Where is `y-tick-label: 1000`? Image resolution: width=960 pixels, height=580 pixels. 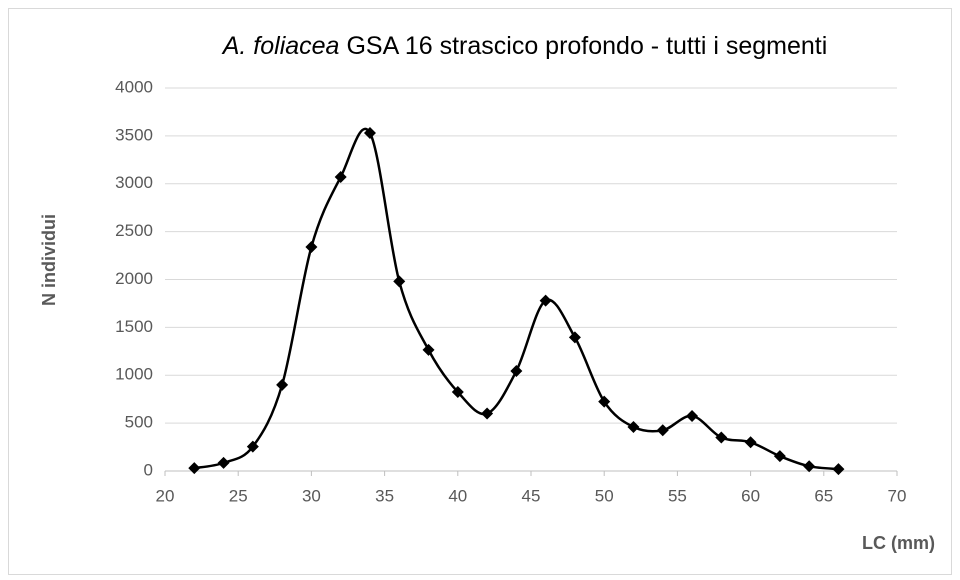 y-tick-label: 1000 is located at coordinates (134, 374).